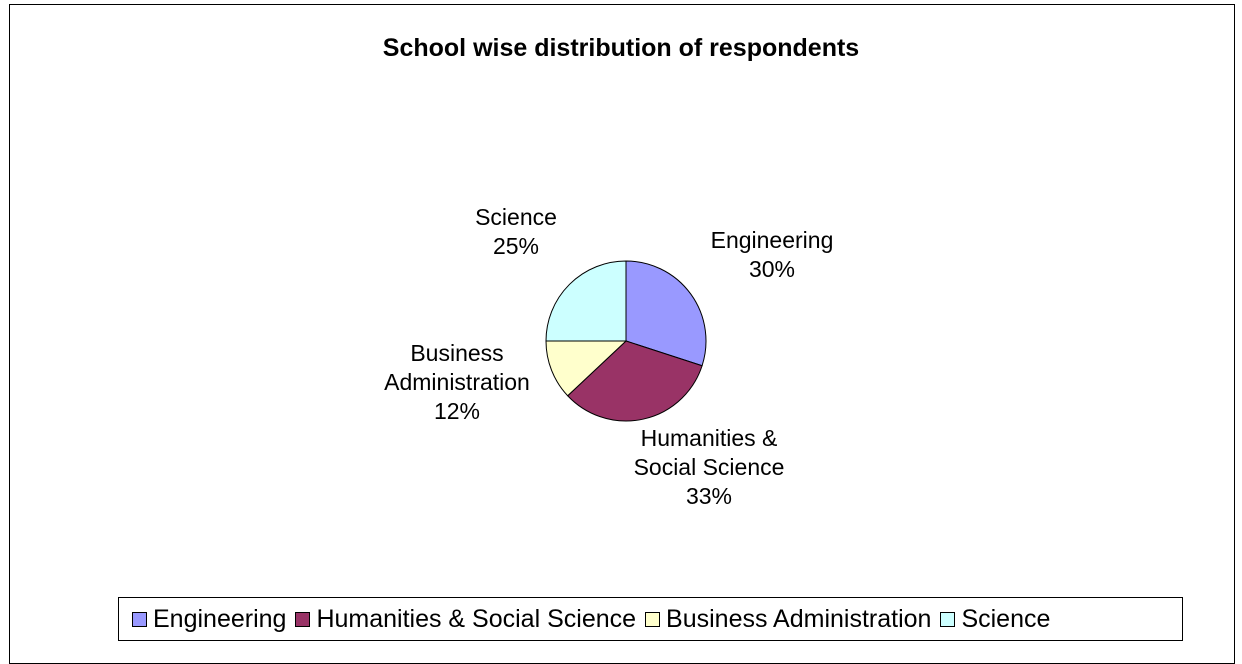  What do you see at coordinates (666, 313) in the screenshot?
I see `pie-slice-engineering` at bounding box center [666, 313].